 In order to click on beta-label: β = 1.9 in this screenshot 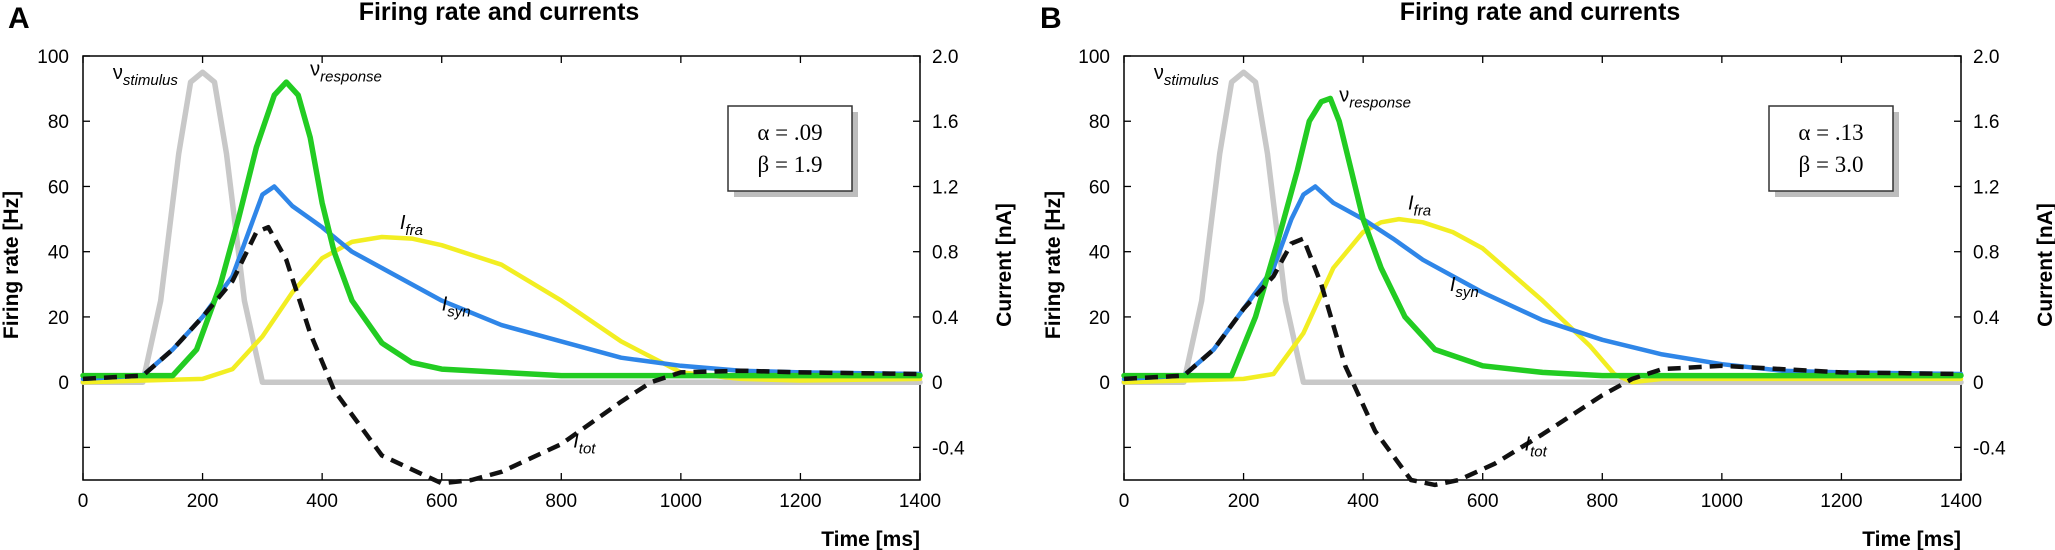, I will do `click(790, 164)`.